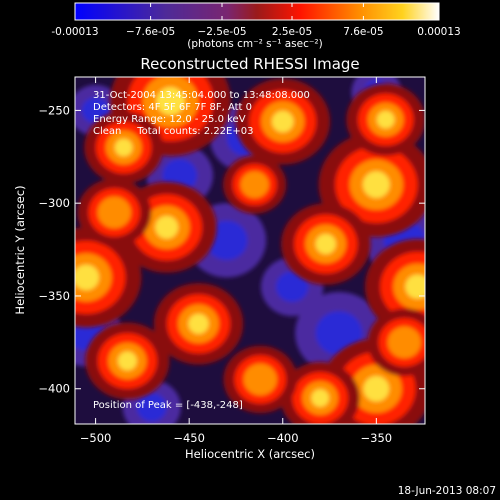  I want to click on y-axis-label: Heliocentric Y (arcsec), so click(20, 249).